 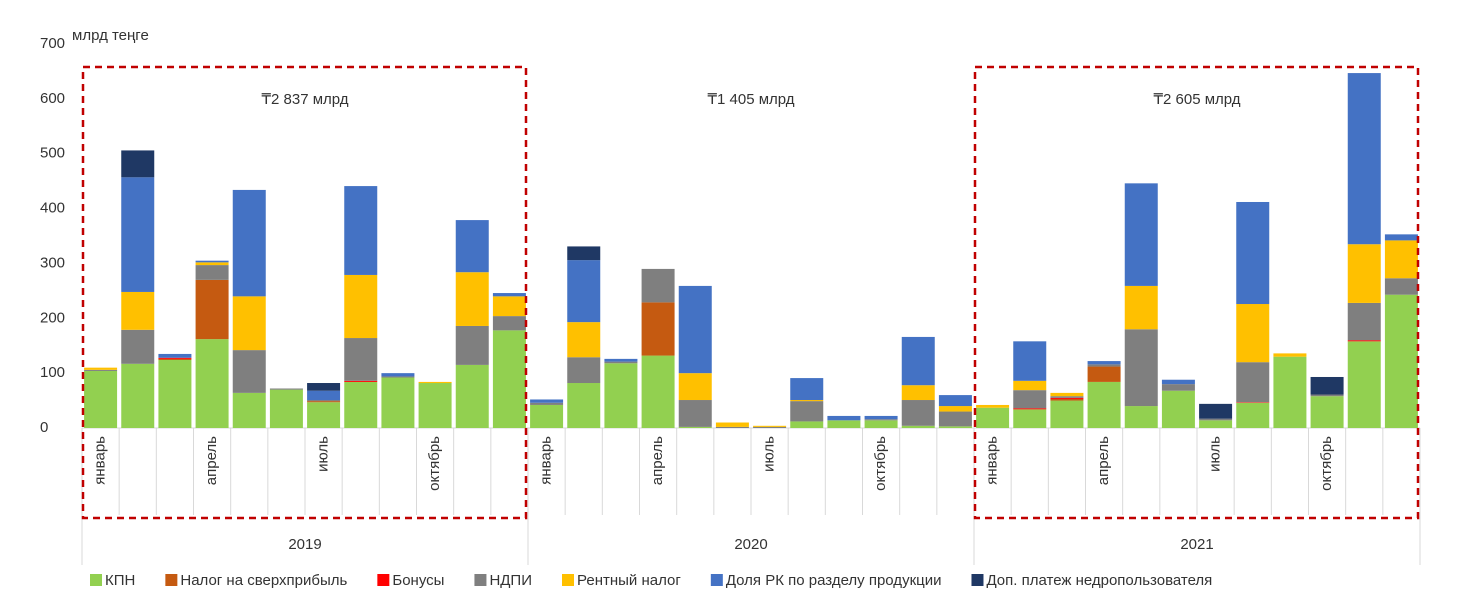 I want to click on y-tick-label: 600, so click(x=52, y=98).